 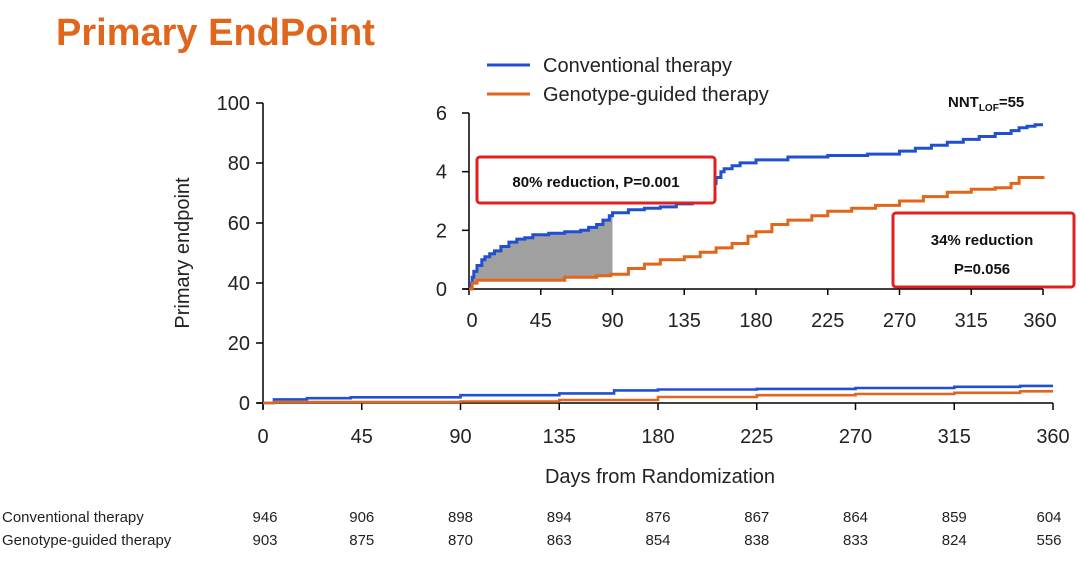 What do you see at coordinates (264, 517) in the screenshot?
I see `at-risk-value: 946` at bounding box center [264, 517].